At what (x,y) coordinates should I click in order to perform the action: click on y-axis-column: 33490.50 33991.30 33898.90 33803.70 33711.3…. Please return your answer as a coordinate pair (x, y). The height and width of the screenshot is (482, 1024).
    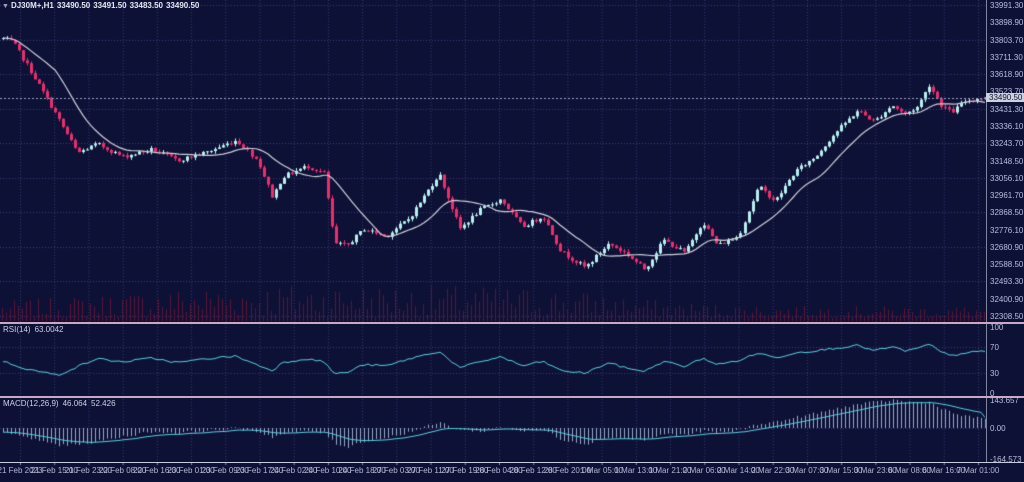
    Looking at the image, I should click on (1005, 232).